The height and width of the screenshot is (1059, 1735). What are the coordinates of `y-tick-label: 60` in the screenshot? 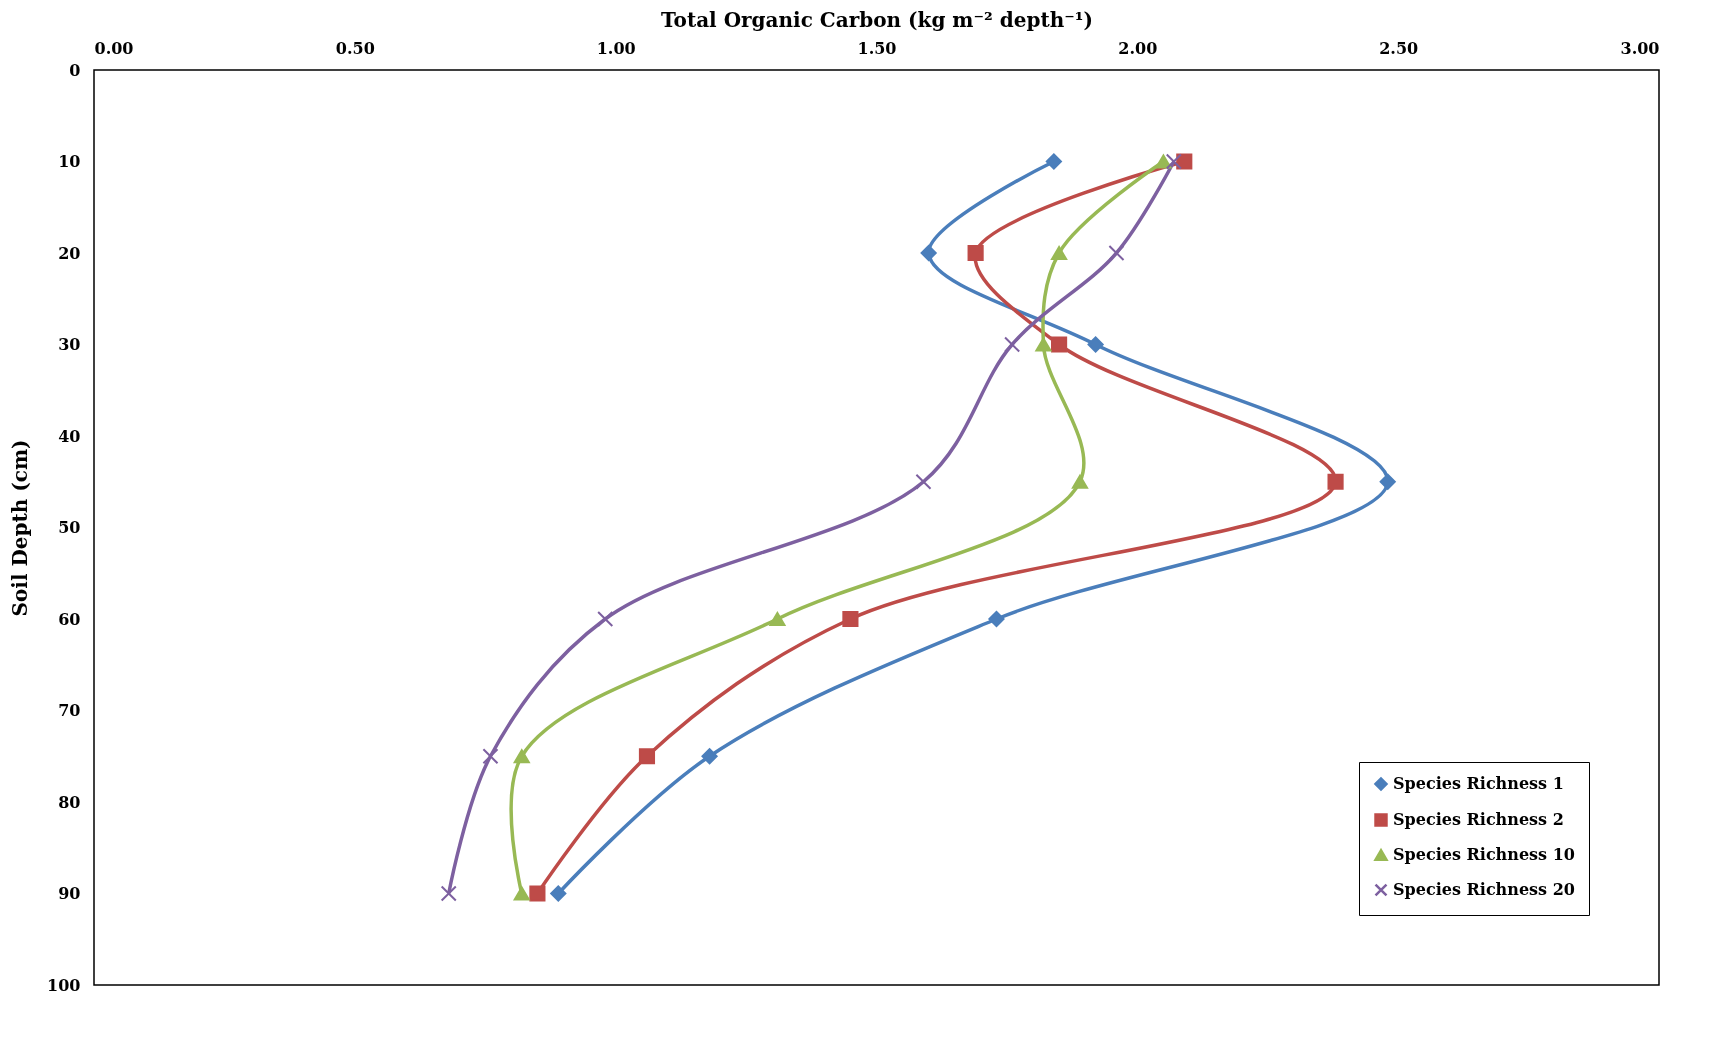 It's located at (69, 619).